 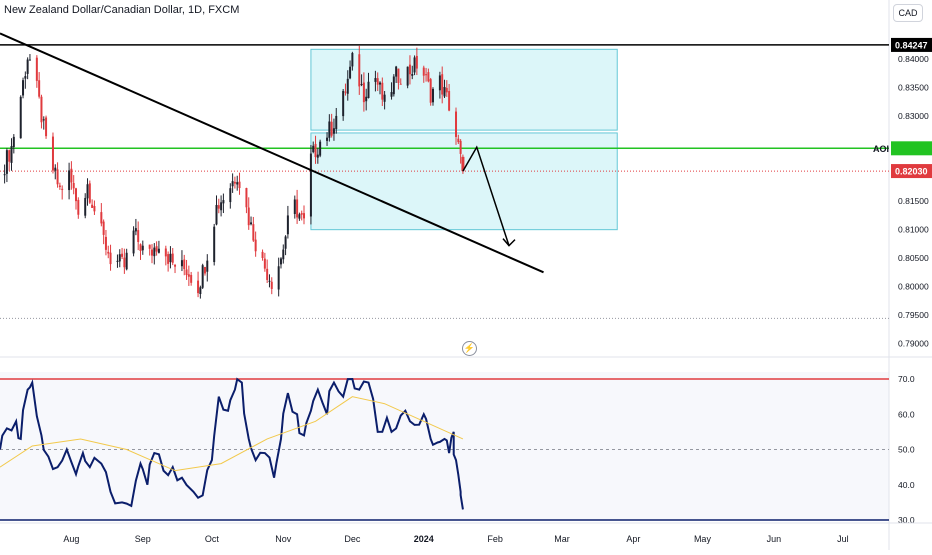 I want to click on aoi-price-box, so click(x=911, y=148).